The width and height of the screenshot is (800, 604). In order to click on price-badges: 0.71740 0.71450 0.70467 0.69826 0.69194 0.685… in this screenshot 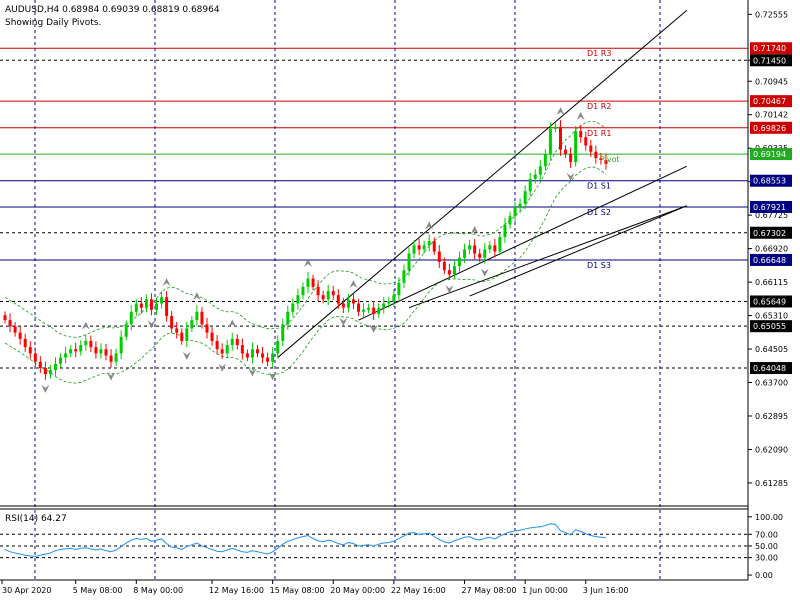, I will do `click(771, 208)`.